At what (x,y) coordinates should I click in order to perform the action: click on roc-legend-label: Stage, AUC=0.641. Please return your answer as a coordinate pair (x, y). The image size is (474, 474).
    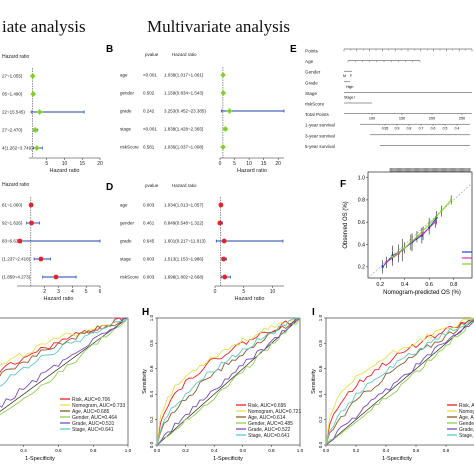
    Looking at the image, I should click on (93, 430).